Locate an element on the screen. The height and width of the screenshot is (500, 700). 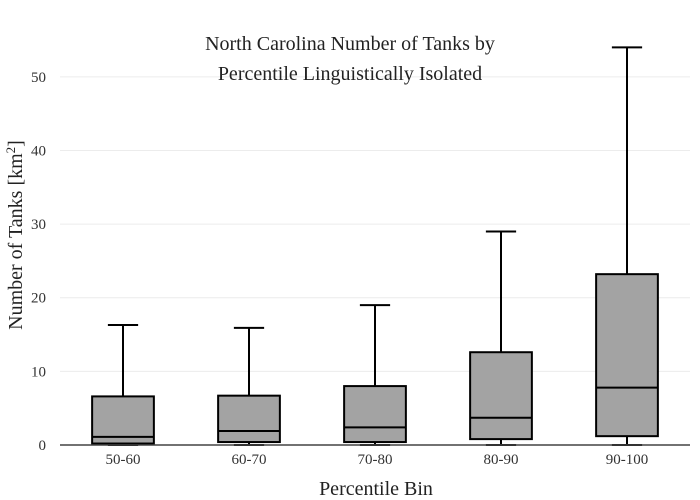
y-tick-label: 10 is located at coordinates (38, 372).